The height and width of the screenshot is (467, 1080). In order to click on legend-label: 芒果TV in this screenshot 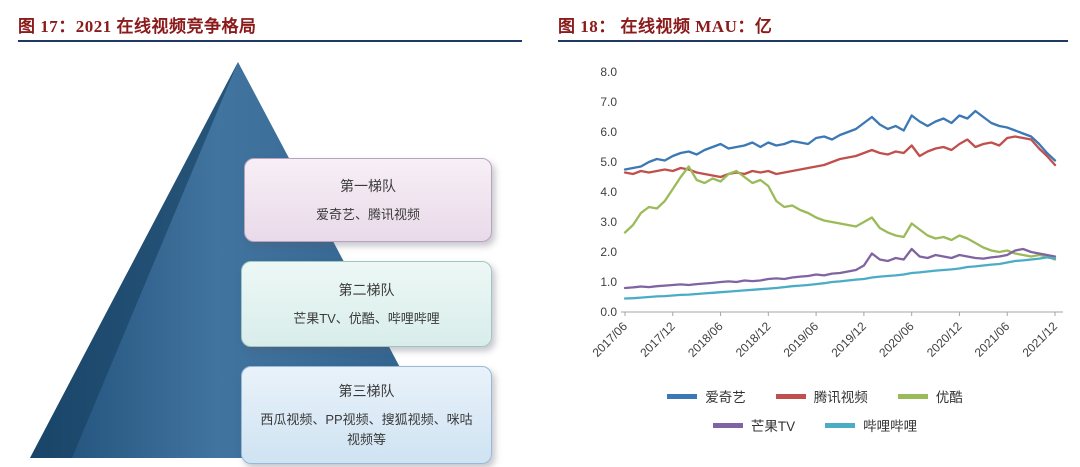, I will do `click(773, 426)`.